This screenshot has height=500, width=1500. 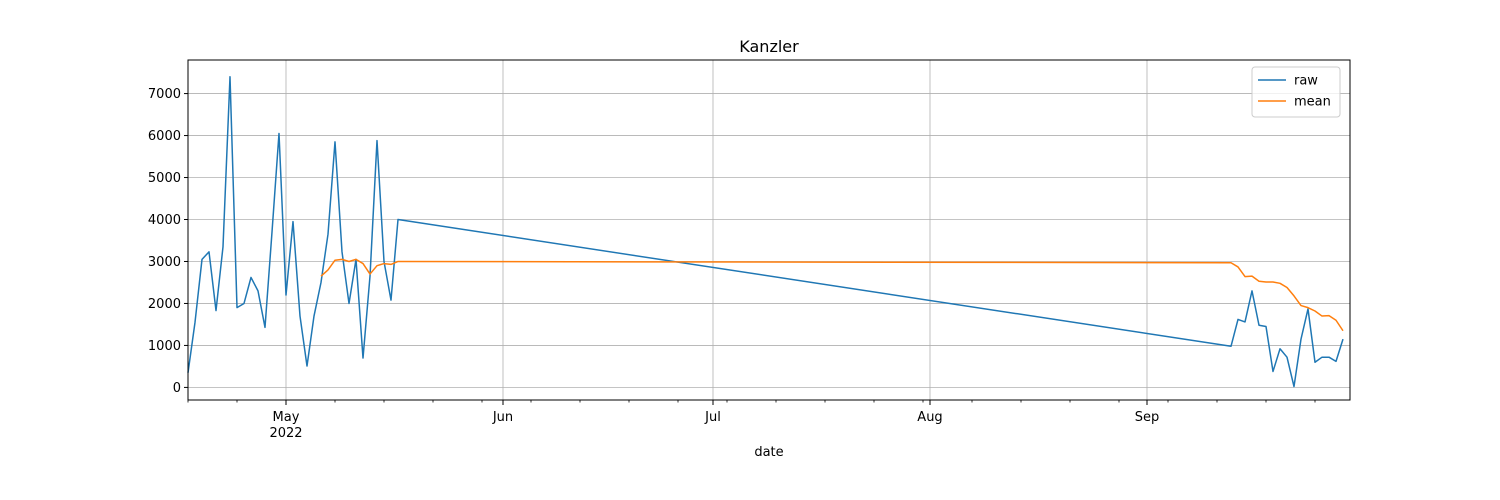 What do you see at coordinates (164, 94) in the screenshot?
I see `y-tick-label: 7000` at bounding box center [164, 94].